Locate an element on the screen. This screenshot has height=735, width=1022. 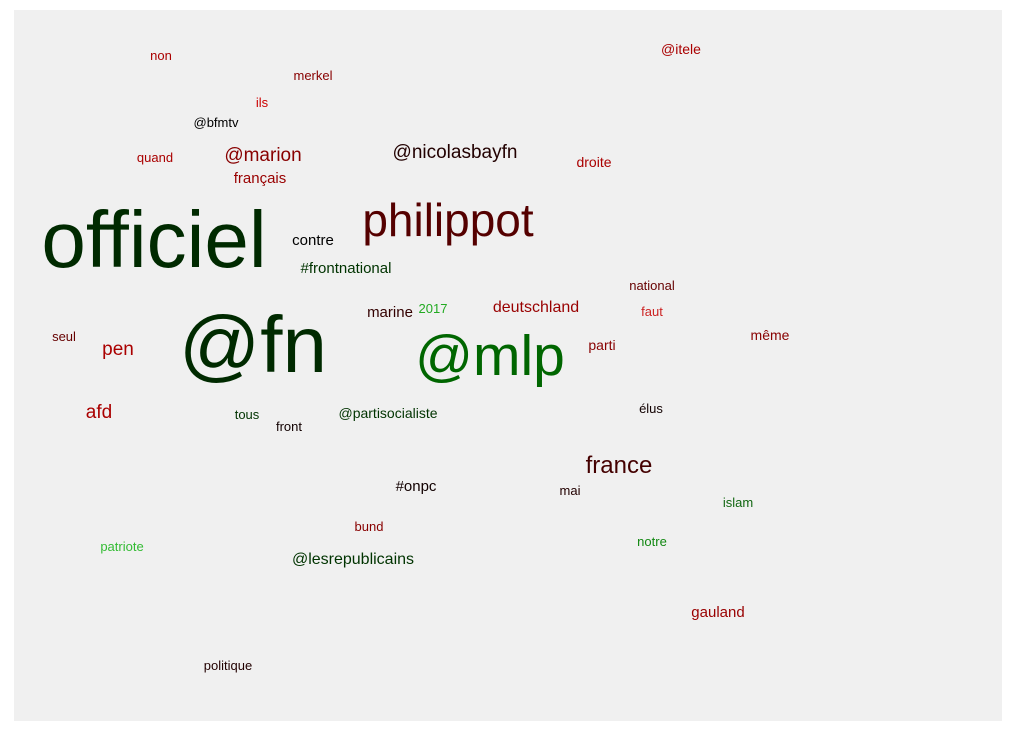
word-22: national is located at coordinates (652, 285).